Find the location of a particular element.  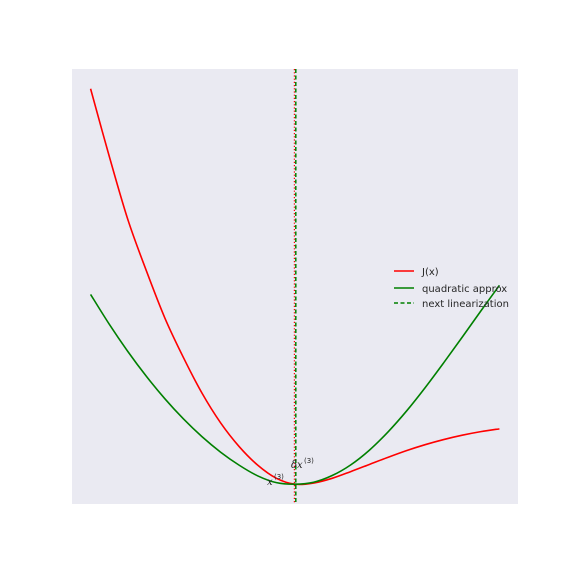

annotation-x3: x (3) is located at coordinates (275, 480).